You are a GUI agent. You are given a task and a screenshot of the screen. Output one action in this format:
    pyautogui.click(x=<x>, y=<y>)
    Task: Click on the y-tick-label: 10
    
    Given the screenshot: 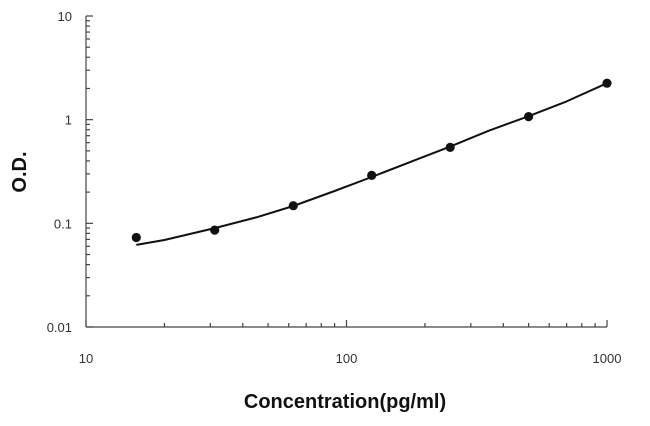 What is the action you would take?
    pyautogui.click(x=65, y=16)
    